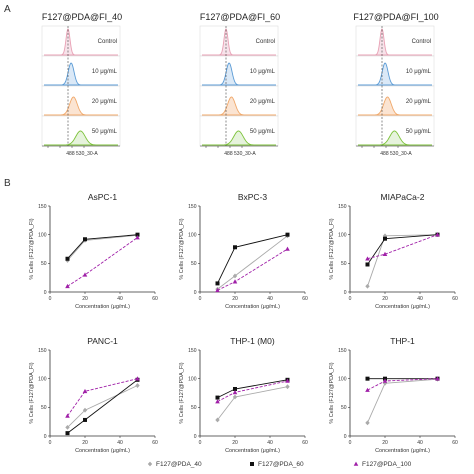 The width and height of the screenshot is (474, 474). What do you see at coordinates (403, 197) in the screenshot?
I see `chart-title: MIAPaCa-2` at bounding box center [403, 197].